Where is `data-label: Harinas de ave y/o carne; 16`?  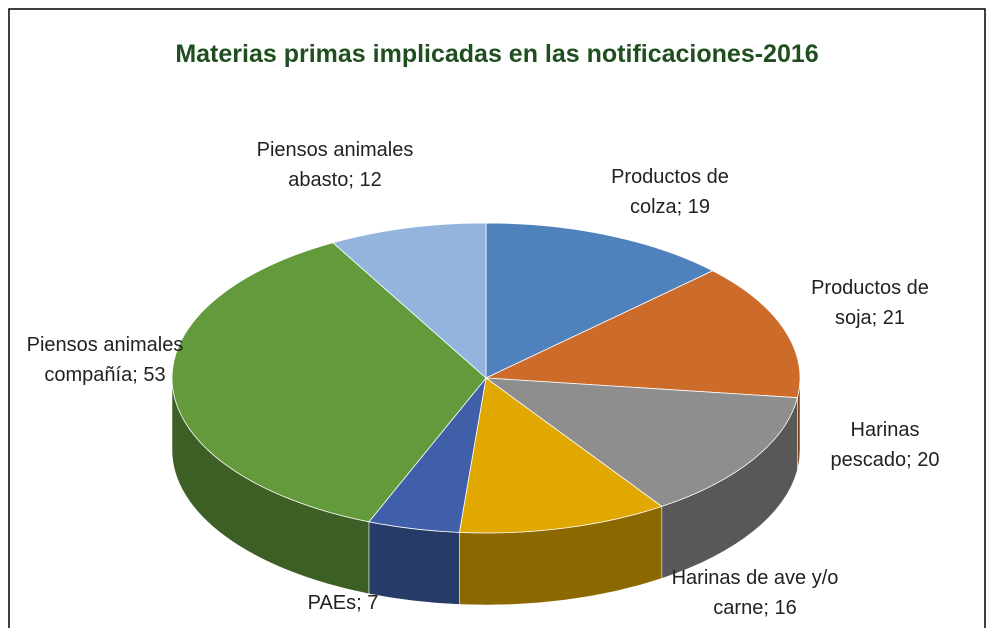
data-label: Harinas de ave y/o carne; 16 is located at coordinates (755, 593).